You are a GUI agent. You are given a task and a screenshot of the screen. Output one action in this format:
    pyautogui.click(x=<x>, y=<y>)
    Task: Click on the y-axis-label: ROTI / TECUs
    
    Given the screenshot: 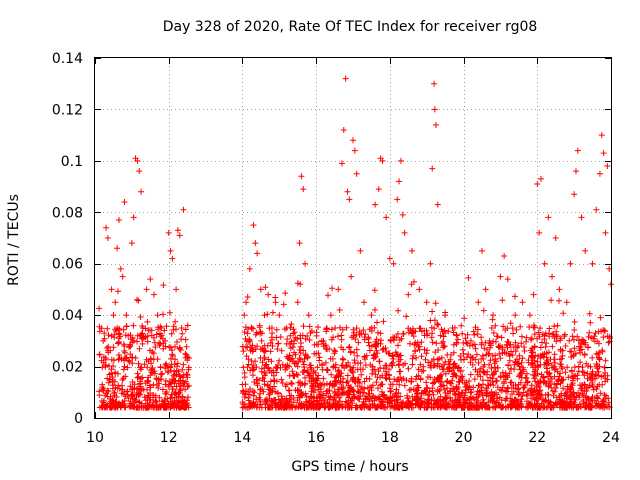 What is the action you would take?
    pyautogui.click(x=14, y=240)
    